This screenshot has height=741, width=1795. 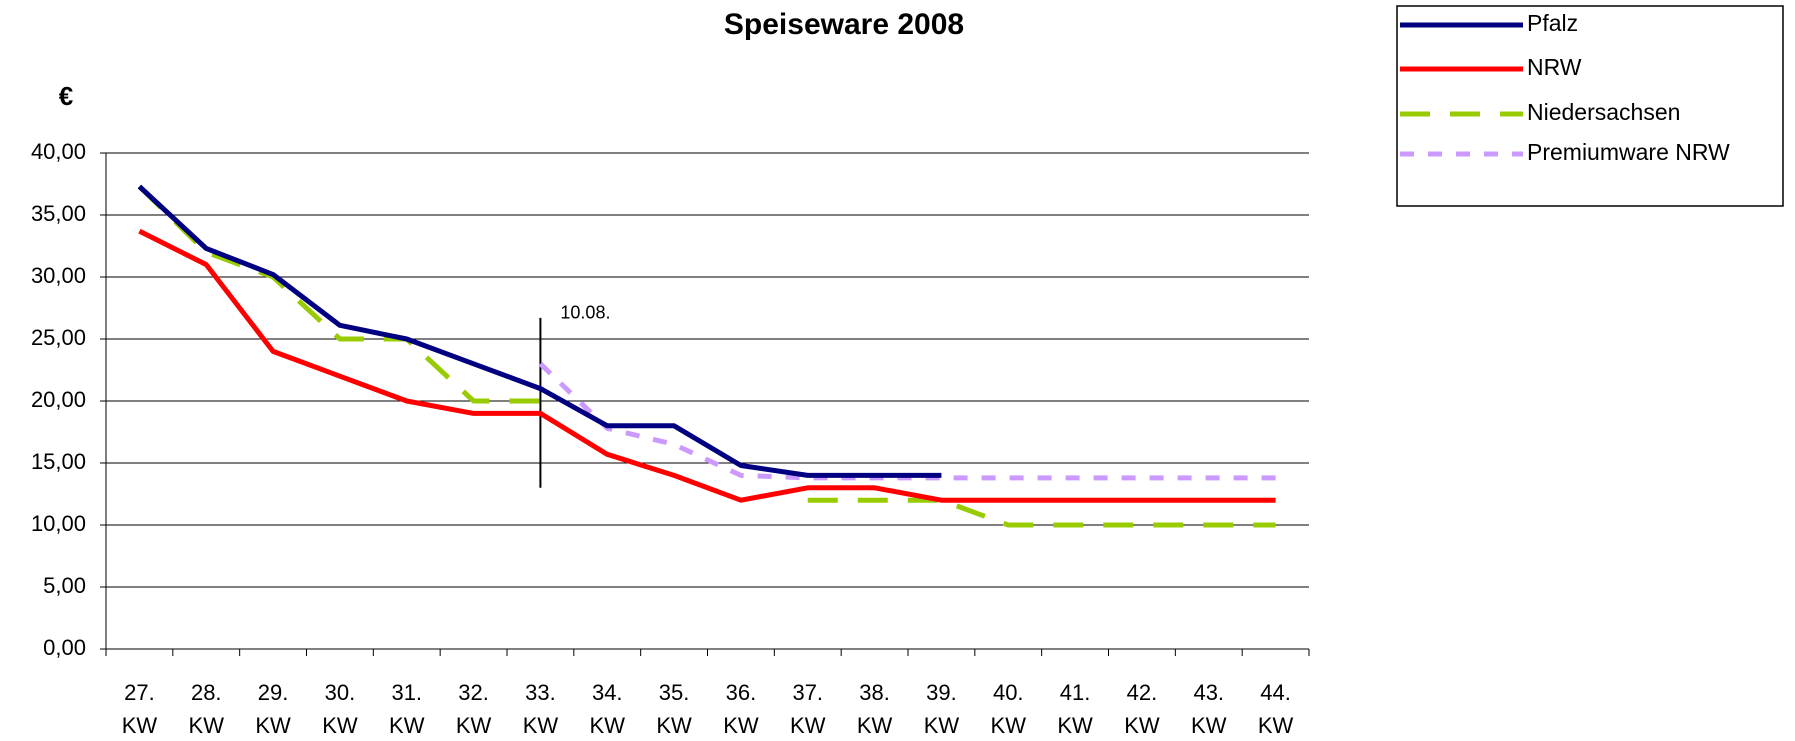 What do you see at coordinates (608, 709) in the screenshot?
I see `x-tick-label: 34. KW` at bounding box center [608, 709].